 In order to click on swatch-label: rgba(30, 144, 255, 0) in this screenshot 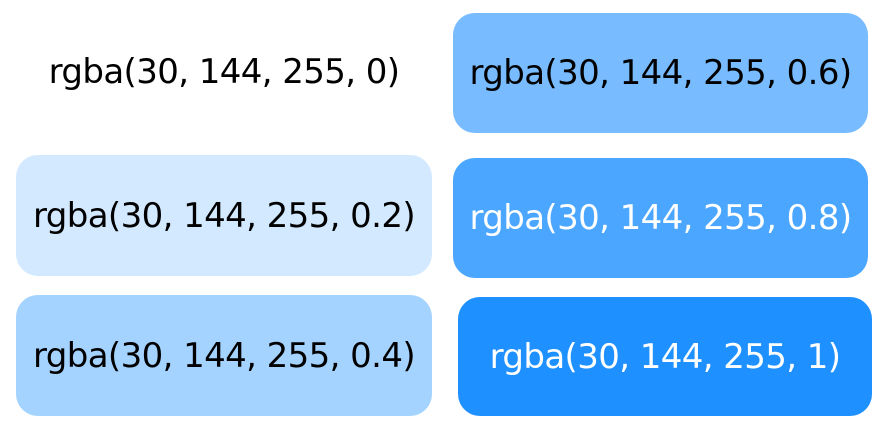, I will do `click(224, 72)`.